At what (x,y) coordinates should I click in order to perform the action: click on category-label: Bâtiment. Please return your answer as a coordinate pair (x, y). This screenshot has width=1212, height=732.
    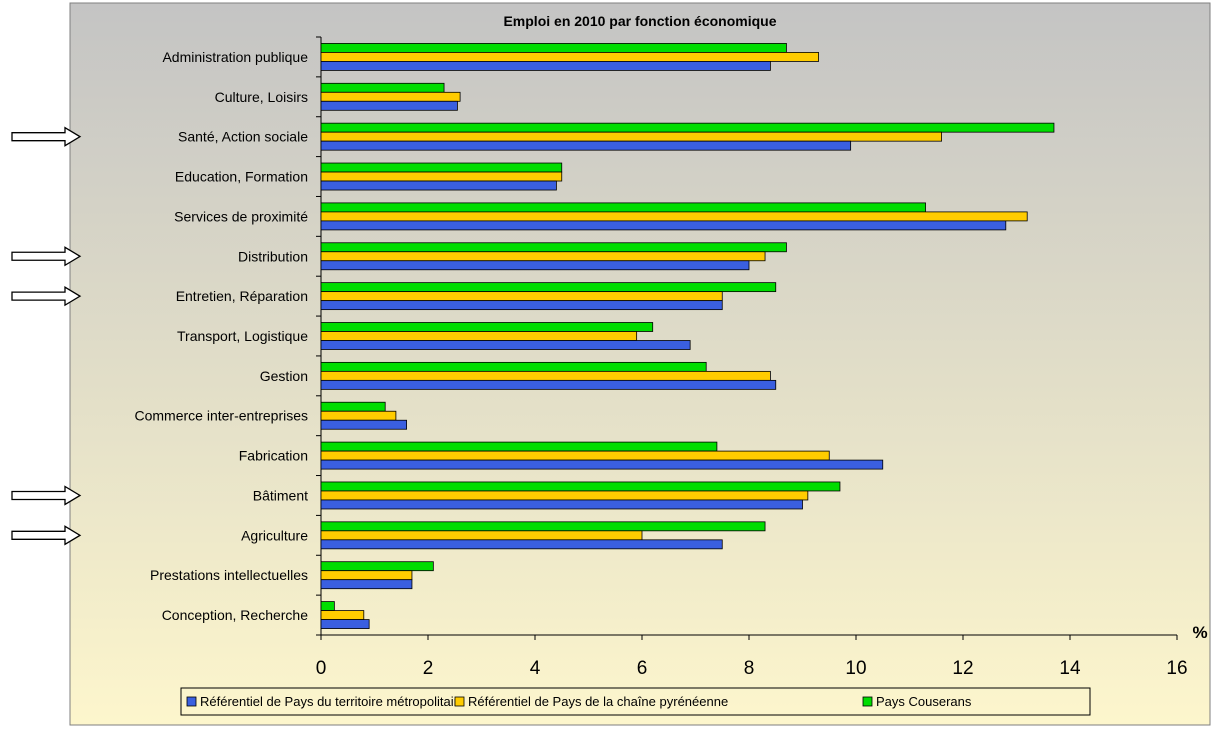
    Looking at the image, I should click on (280, 495).